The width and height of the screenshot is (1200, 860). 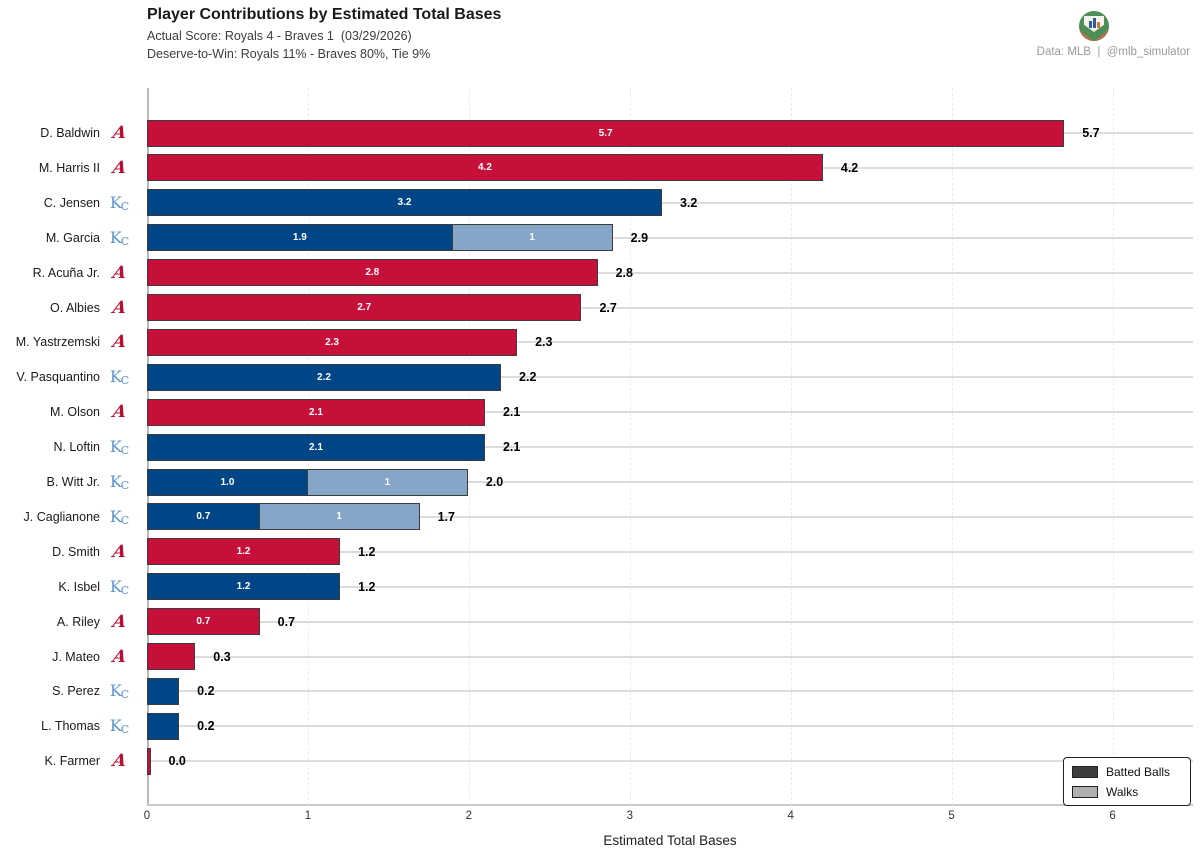 What do you see at coordinates (58, 377) in the screenshot?
I see `player-name: V. Pasquantino` at bounding box center [58, 377].